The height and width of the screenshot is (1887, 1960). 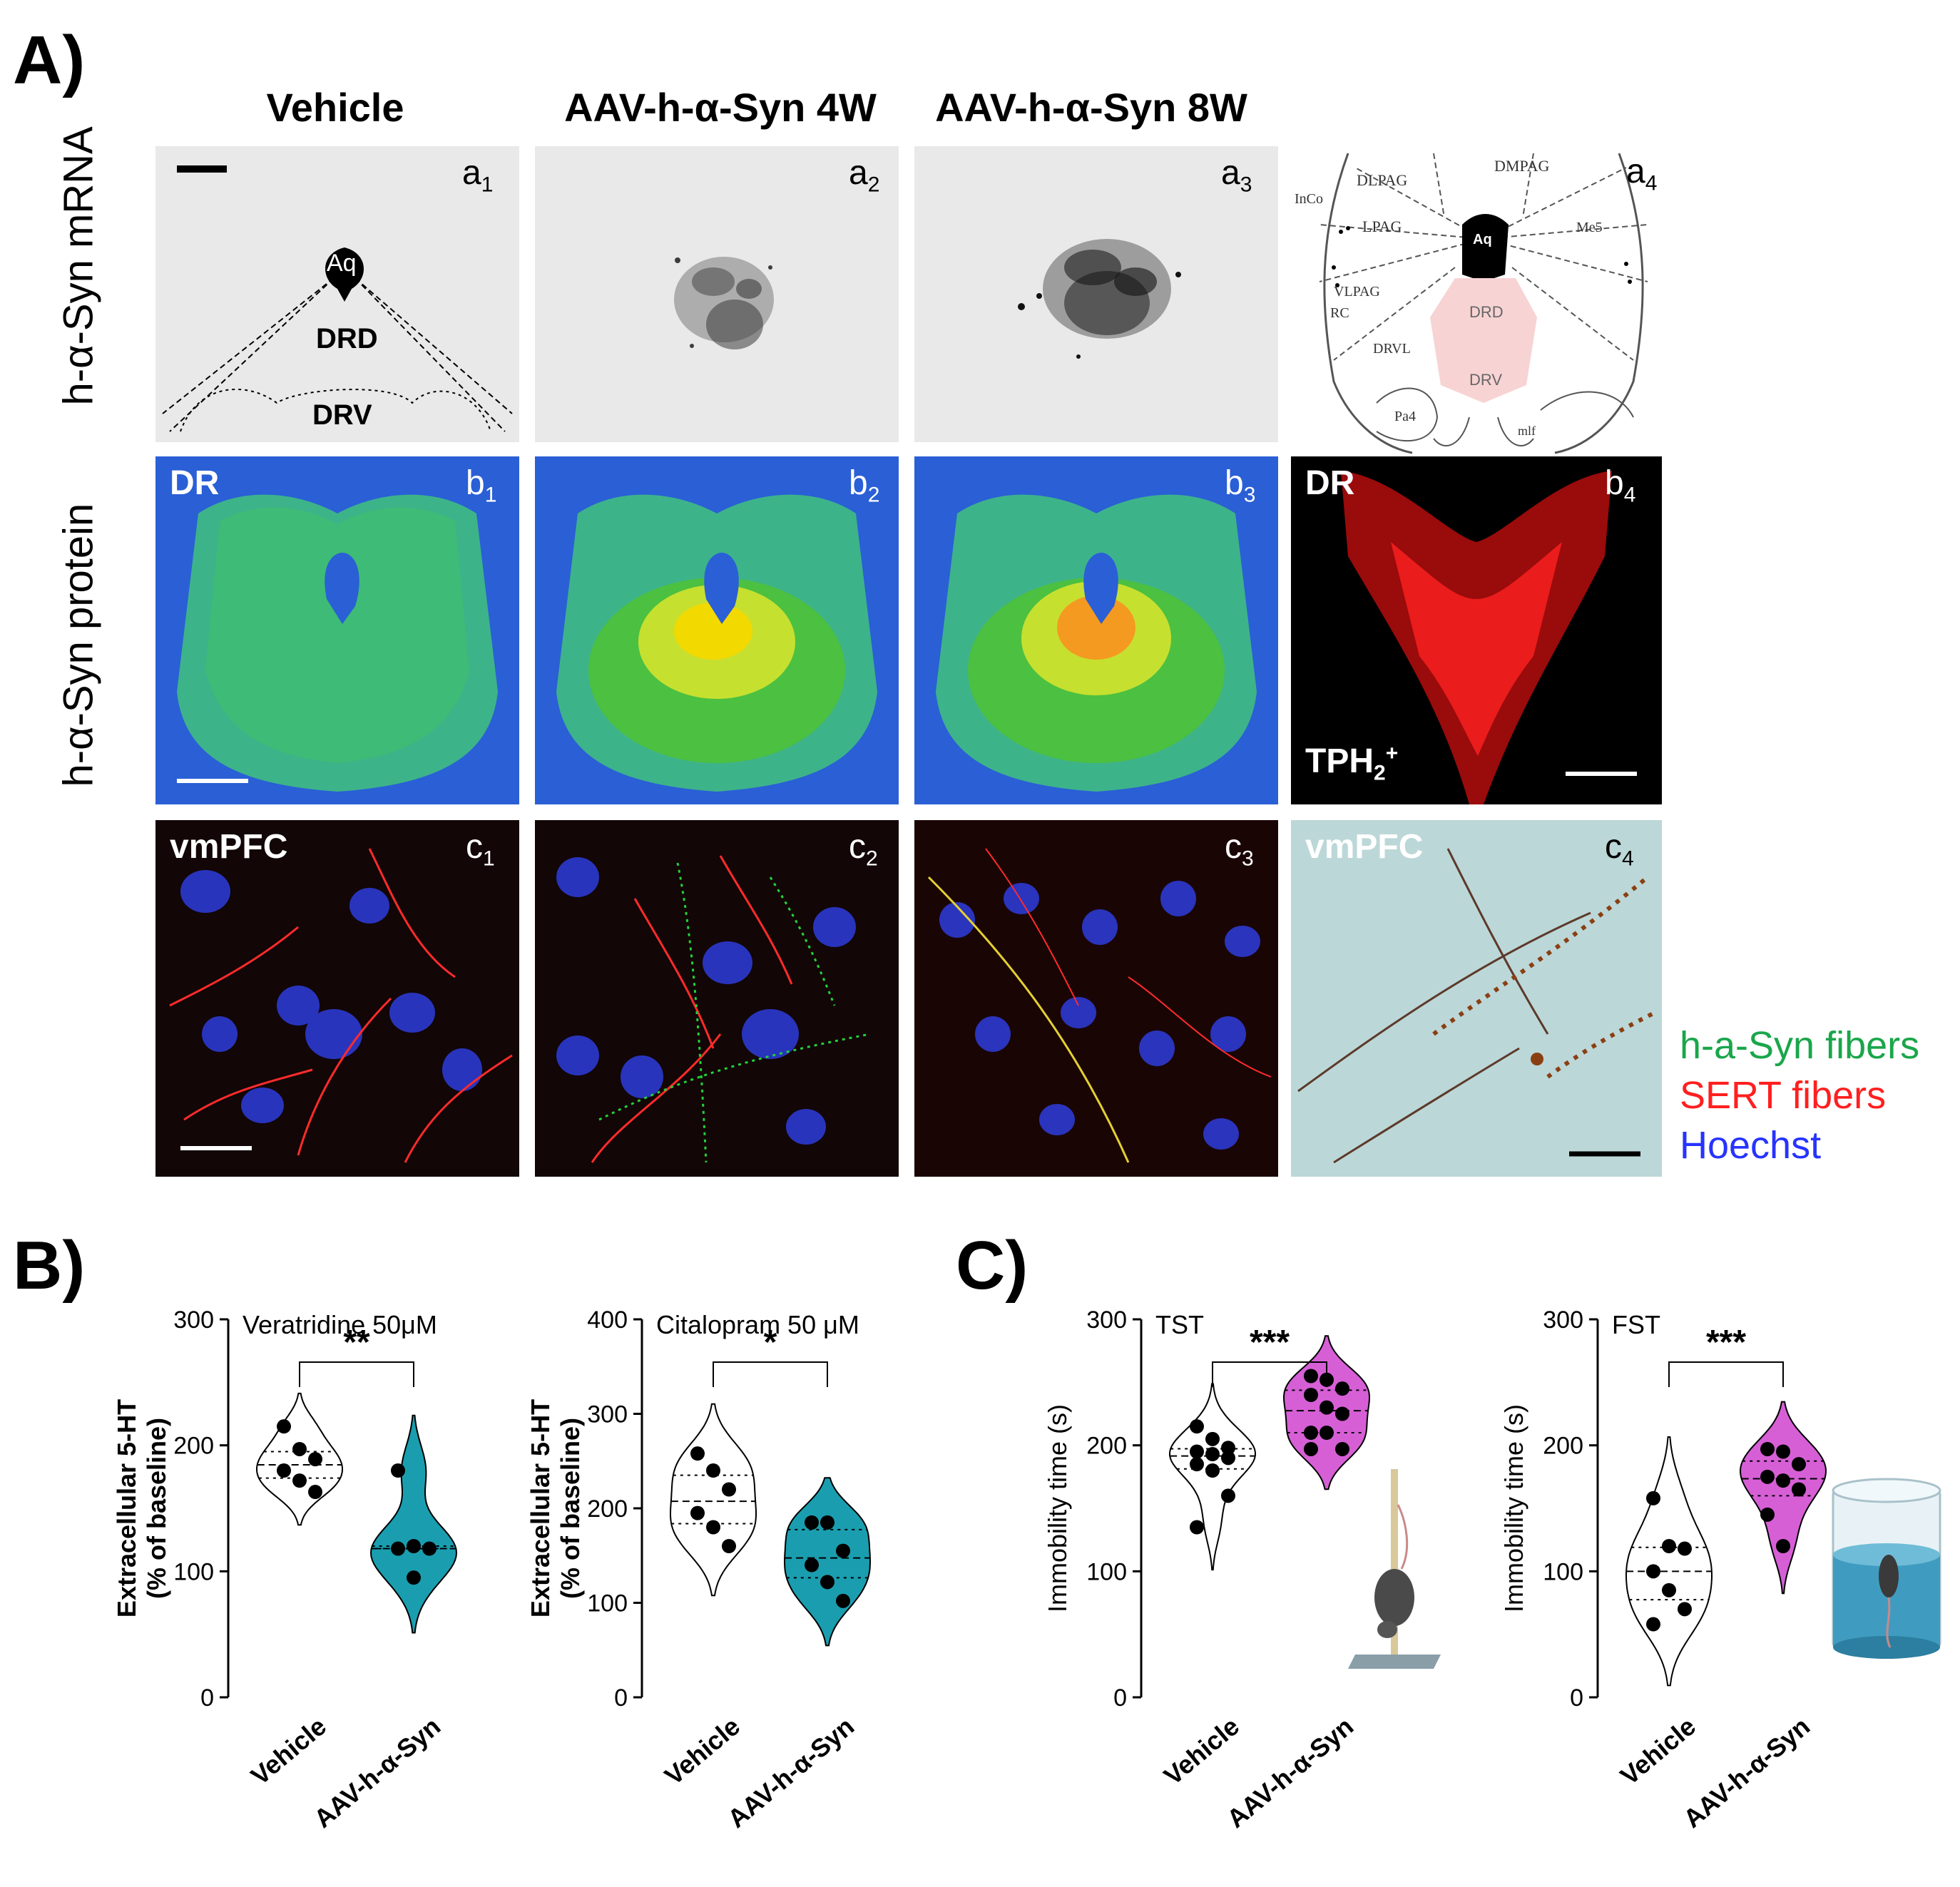 What do you see at coordinates (480, 849) in the screenshot?
I see `sublabel-c1: c1` at bounding box center [480, 849].